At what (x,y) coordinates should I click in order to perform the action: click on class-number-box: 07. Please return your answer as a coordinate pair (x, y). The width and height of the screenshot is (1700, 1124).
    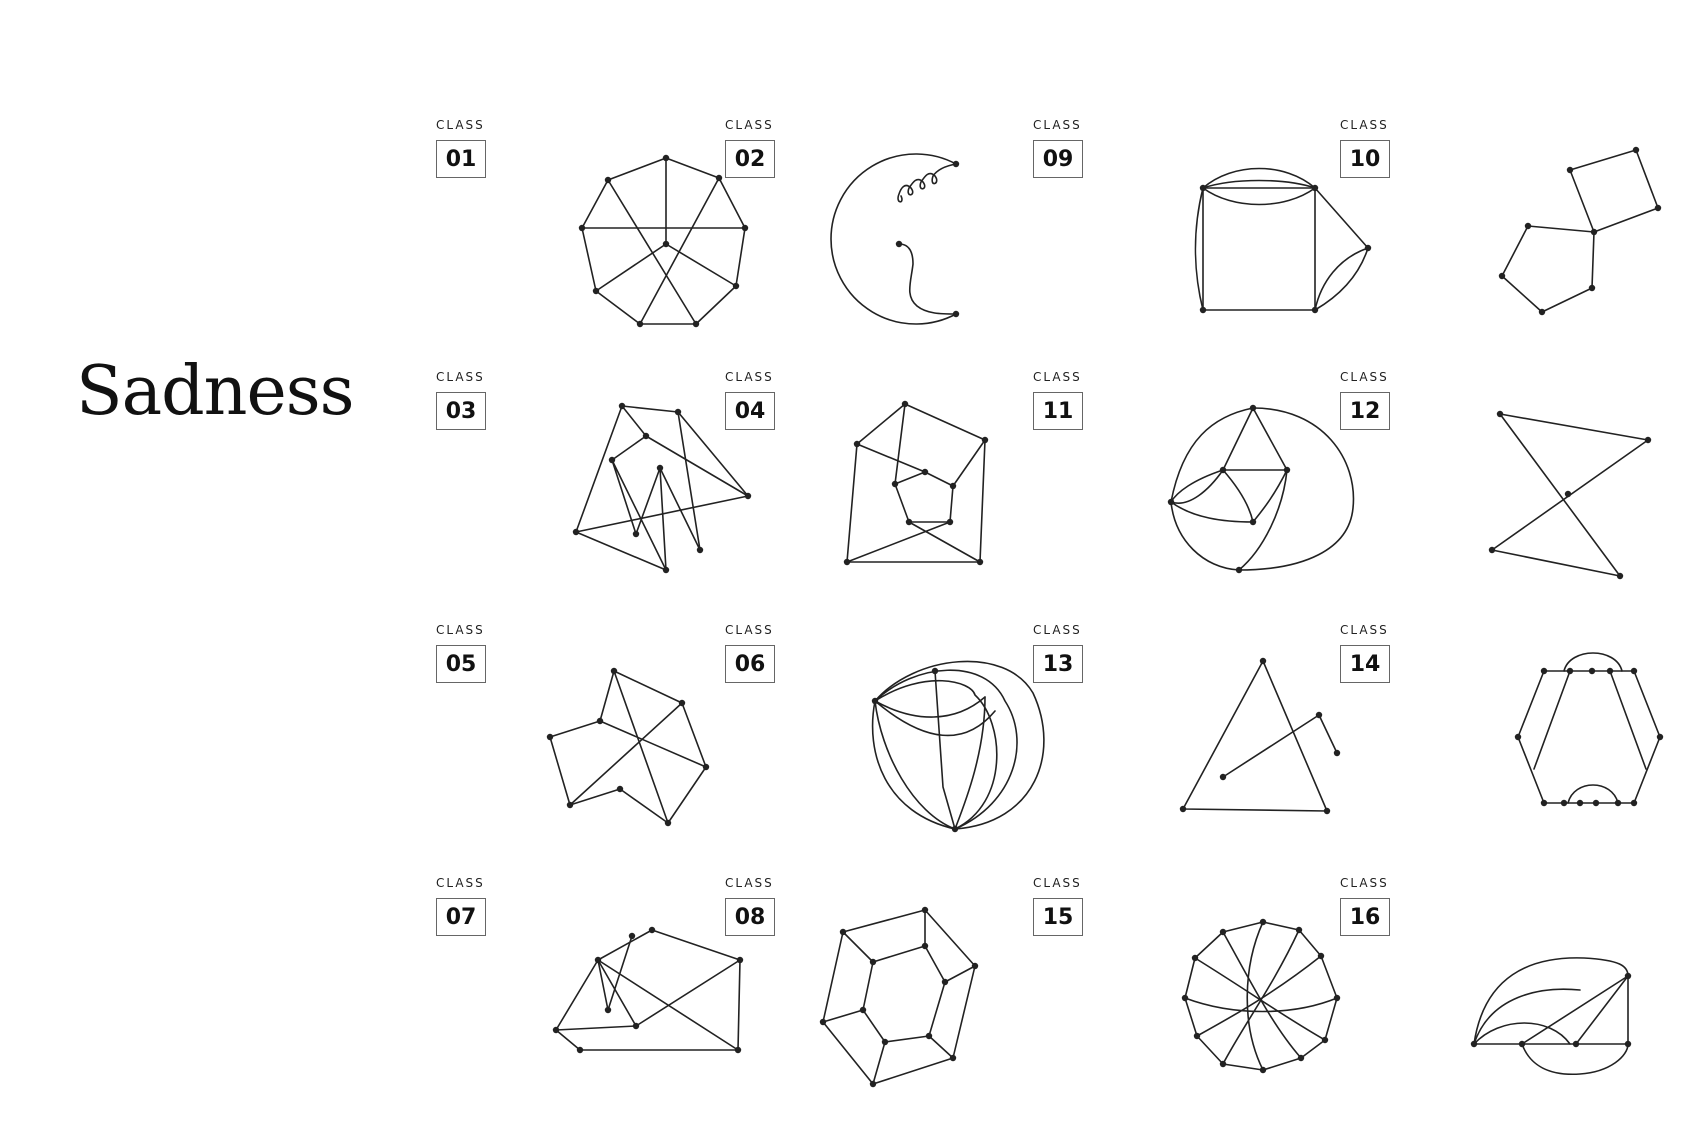
    Looking at the image, I should click on (461, 917).